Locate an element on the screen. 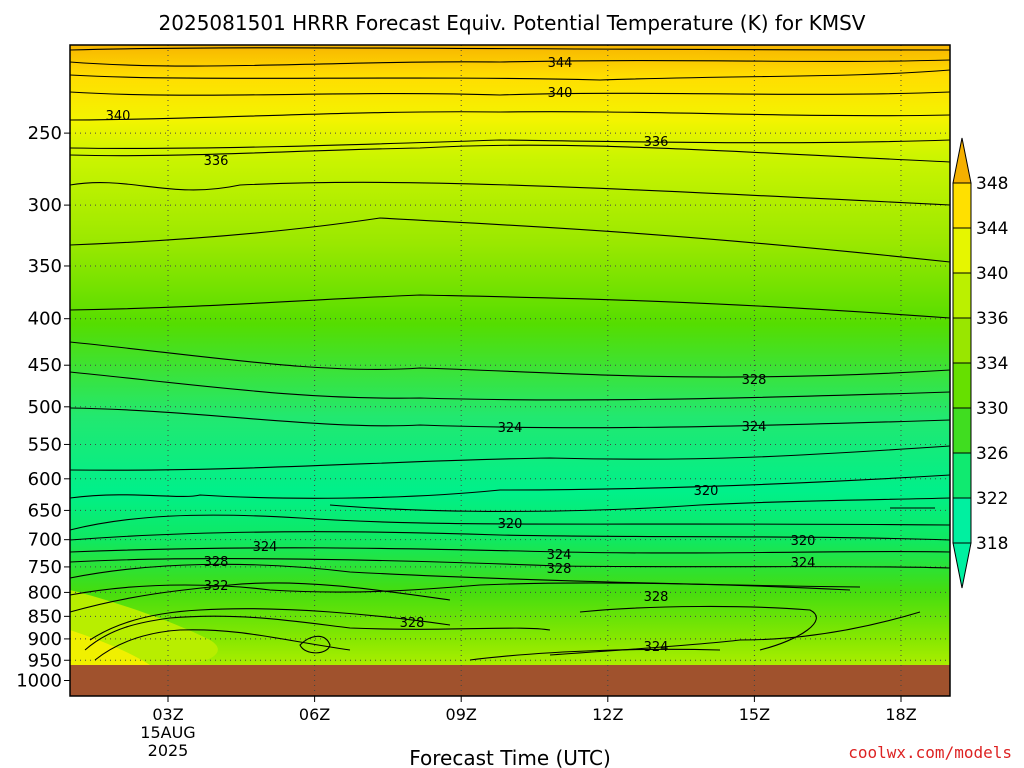  x-tick-label: 06Z is located at coordinates (314, 714).